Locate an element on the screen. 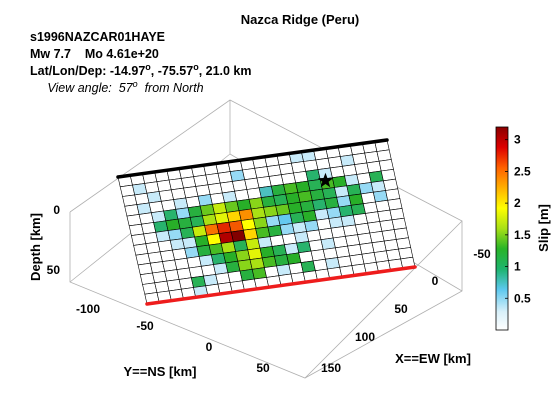 The height and width of the screenshot is (419, 559). colorbar-tick-label: 1.5 is located at coordinates (522, 235).